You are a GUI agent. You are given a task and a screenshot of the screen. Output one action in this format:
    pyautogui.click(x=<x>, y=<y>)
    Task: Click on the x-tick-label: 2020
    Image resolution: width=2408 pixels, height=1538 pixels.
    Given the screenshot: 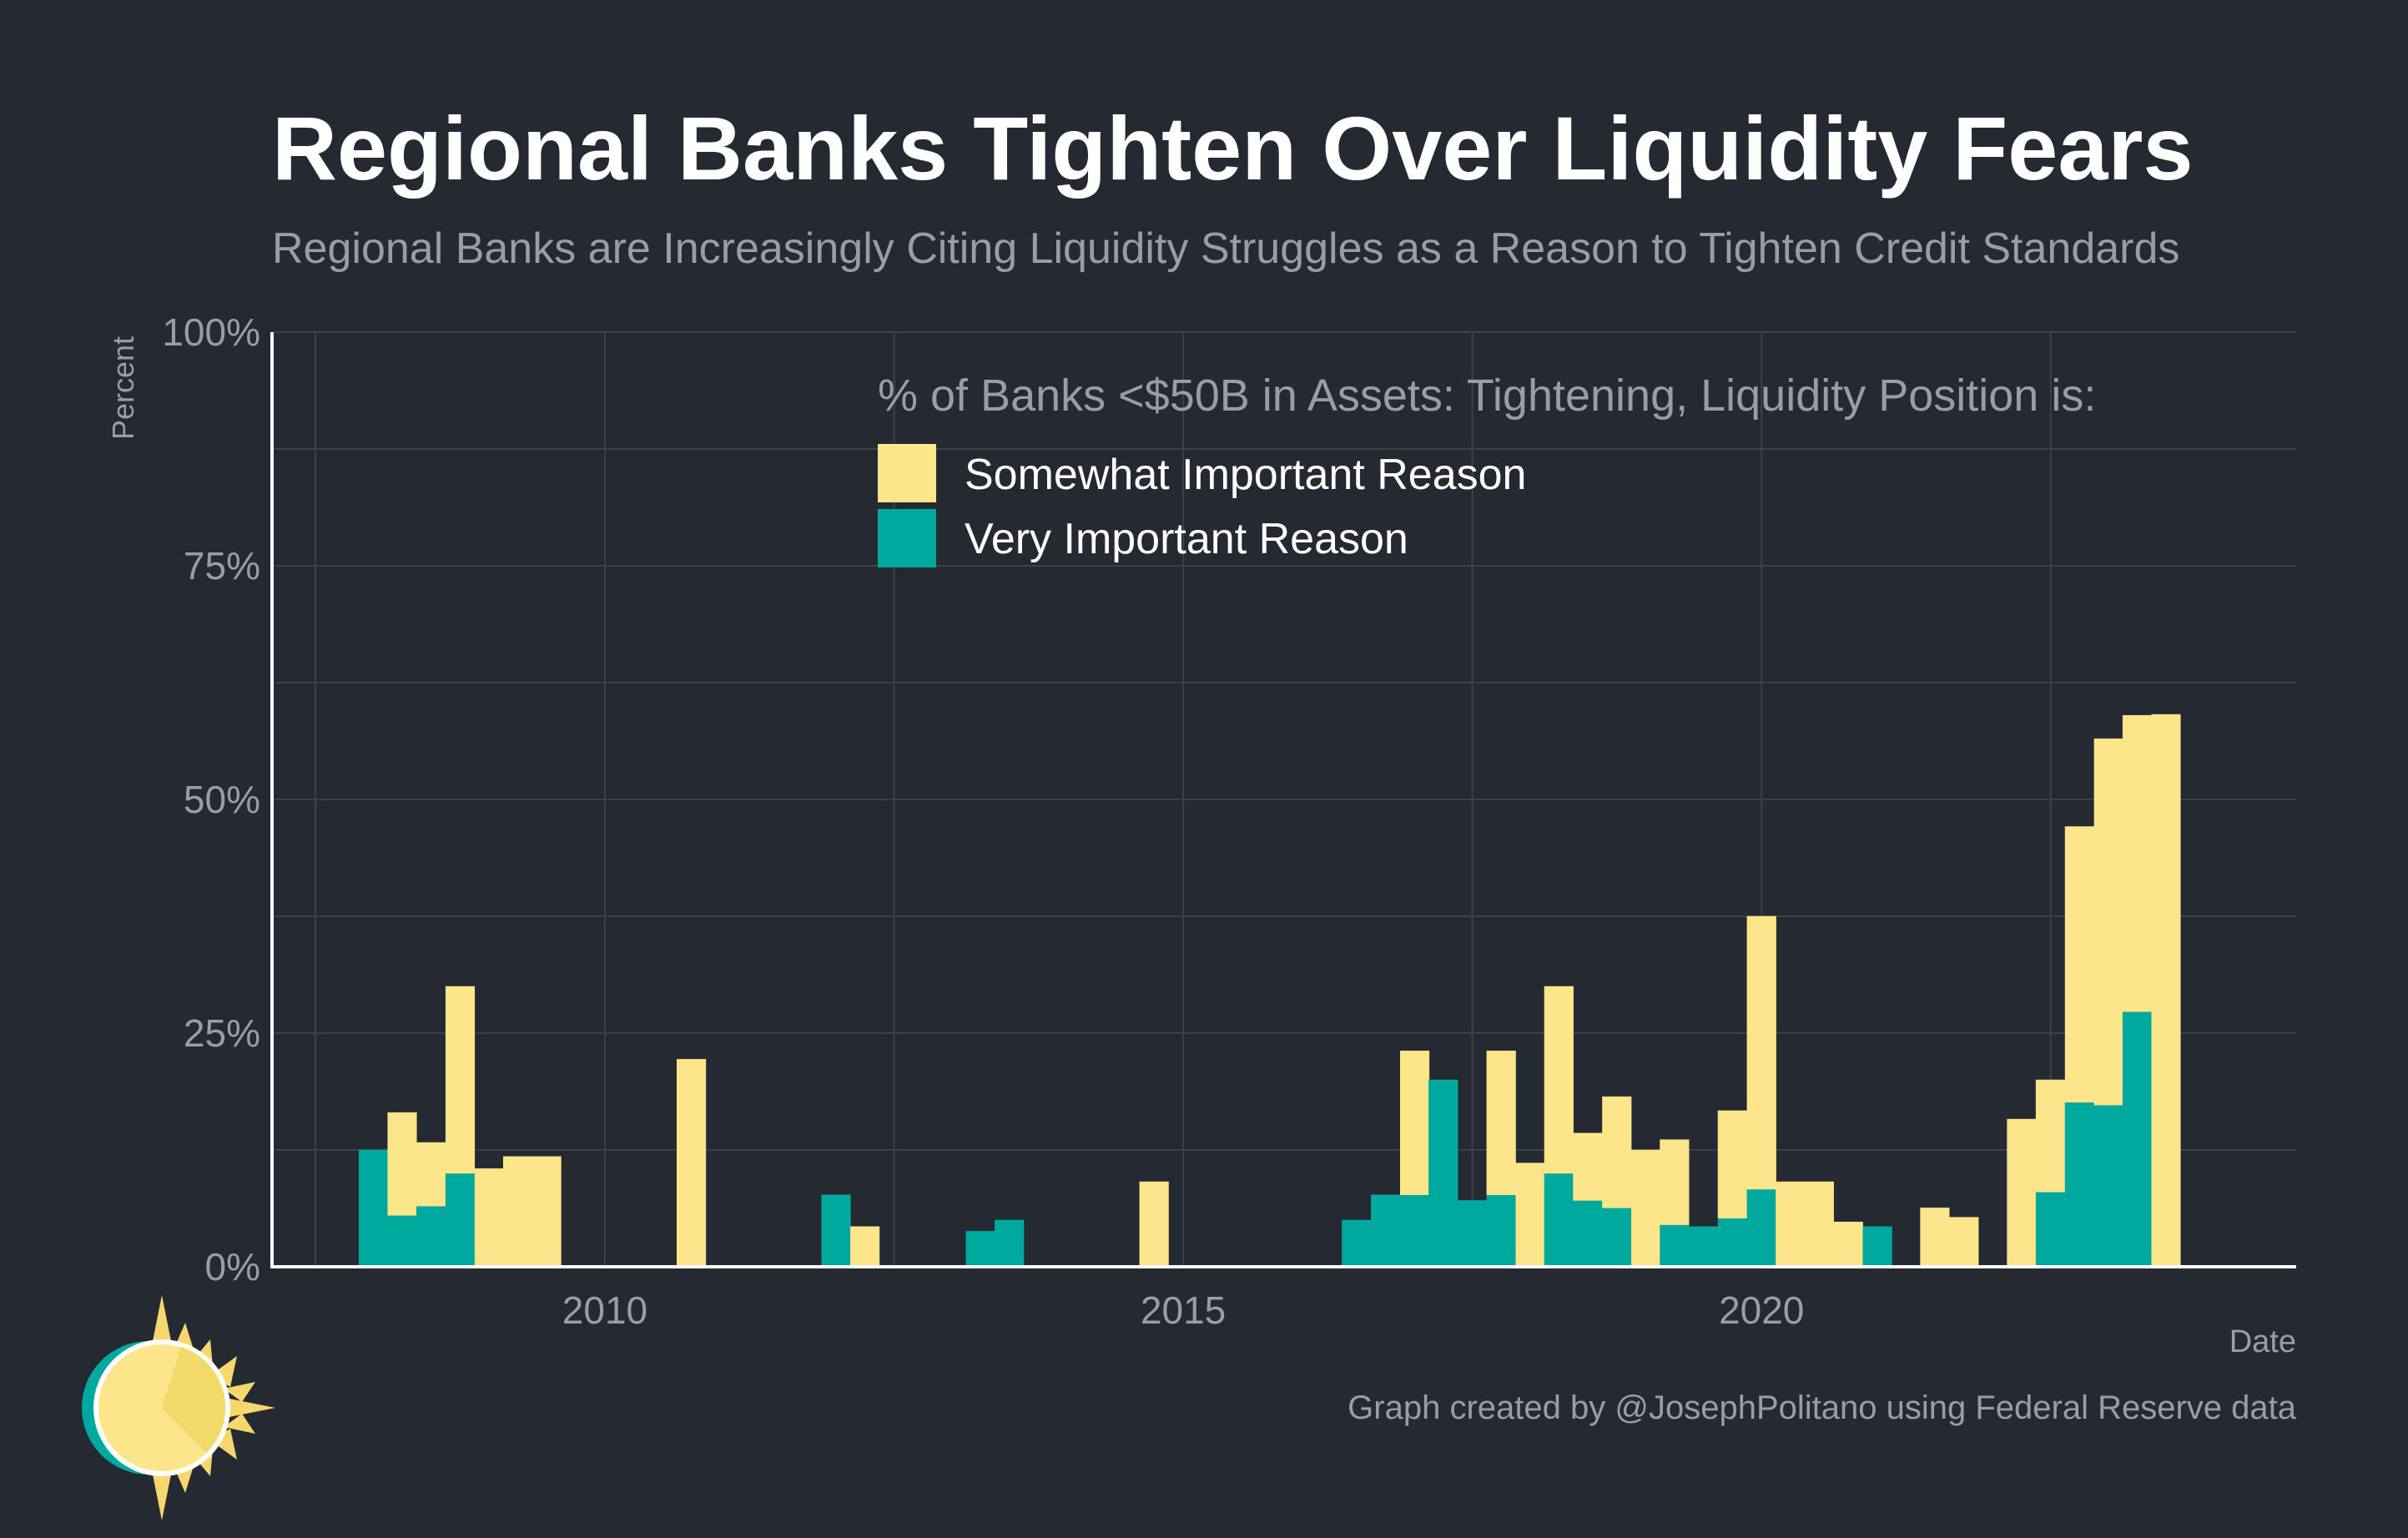 What is the action you would take?
    pyautogui.click(x=1761, y=1310)
    